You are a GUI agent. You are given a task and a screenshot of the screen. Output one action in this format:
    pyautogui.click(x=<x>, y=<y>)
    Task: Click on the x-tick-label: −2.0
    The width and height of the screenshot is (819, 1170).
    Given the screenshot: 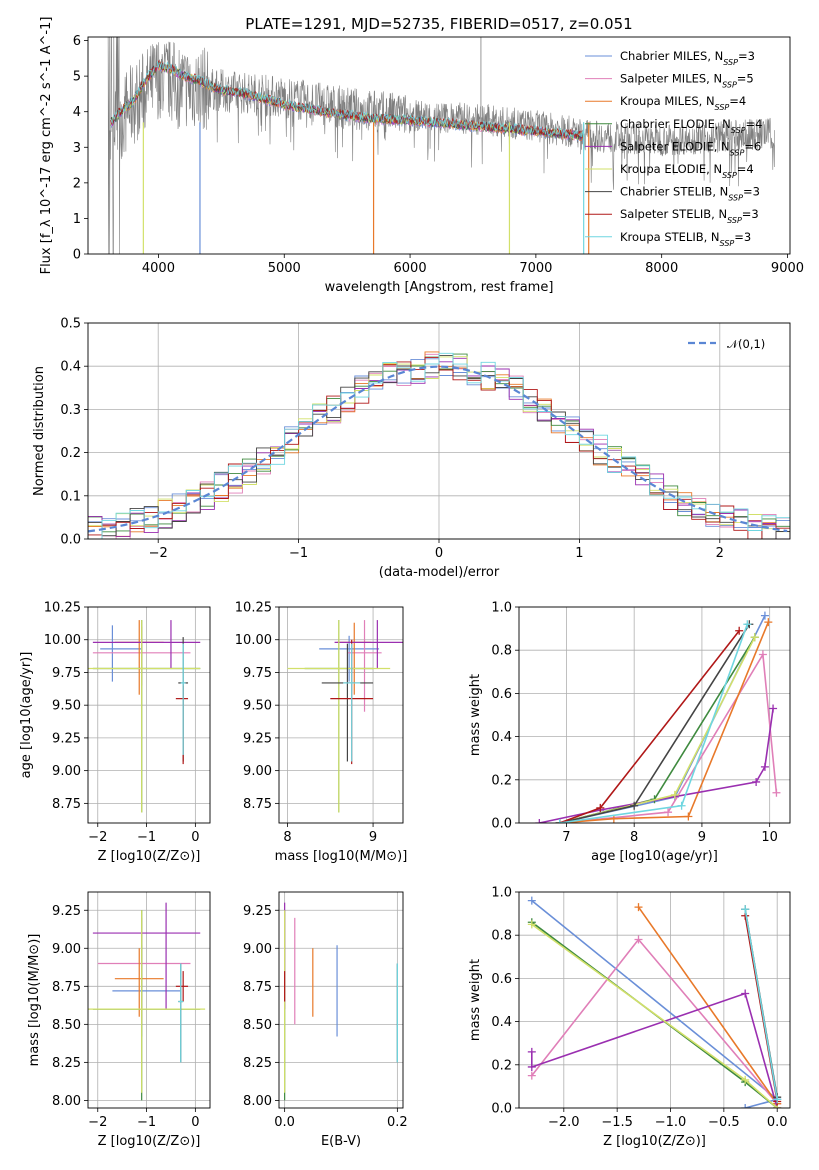 What is the action you would take?
    pyautogui.click(x=564, y=1122)
    